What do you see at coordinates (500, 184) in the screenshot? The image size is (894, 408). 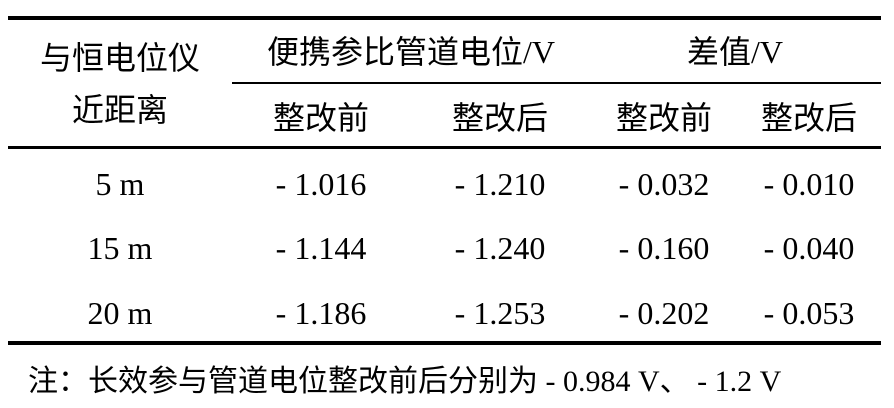 I see `value-cell: - 1.210` at bounding box center [500, 184].